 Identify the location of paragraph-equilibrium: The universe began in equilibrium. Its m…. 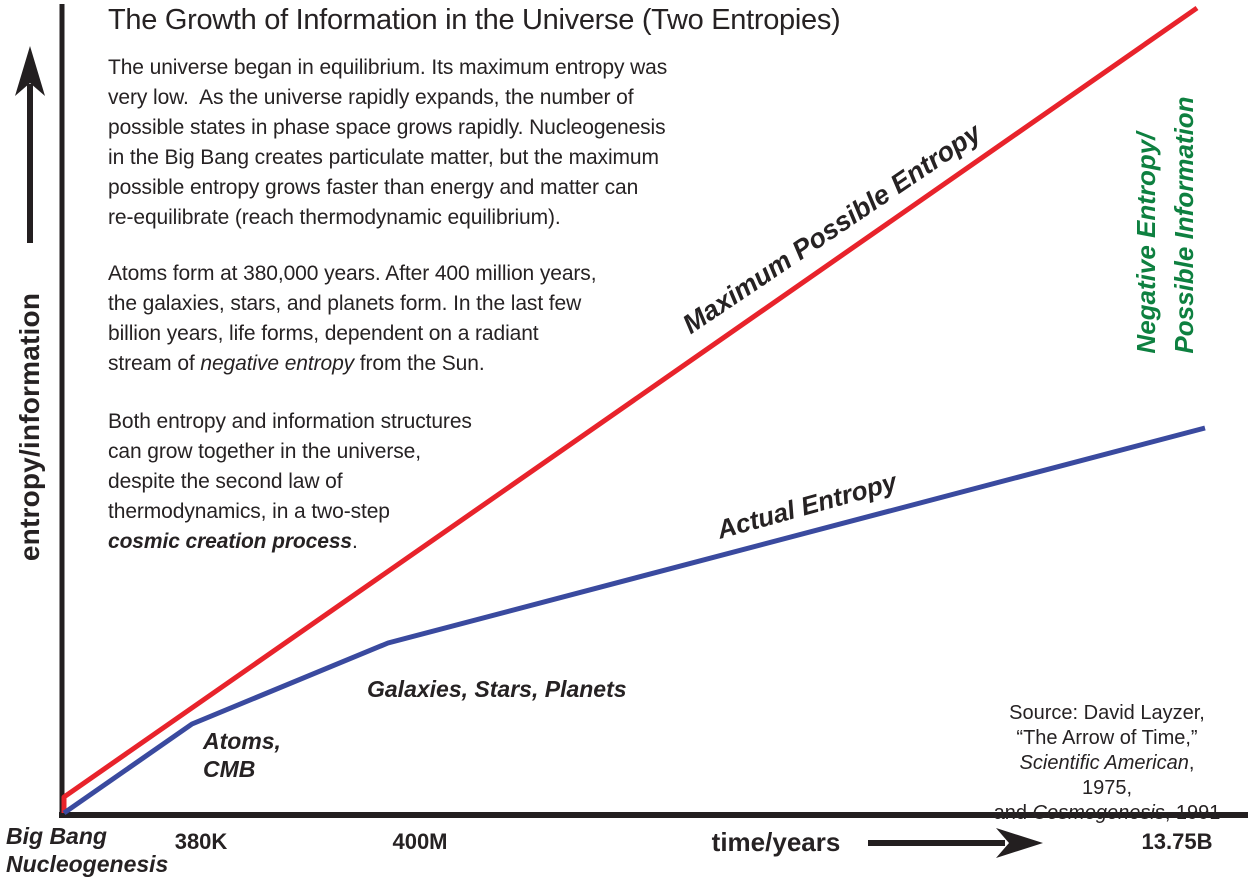
(387, 143).